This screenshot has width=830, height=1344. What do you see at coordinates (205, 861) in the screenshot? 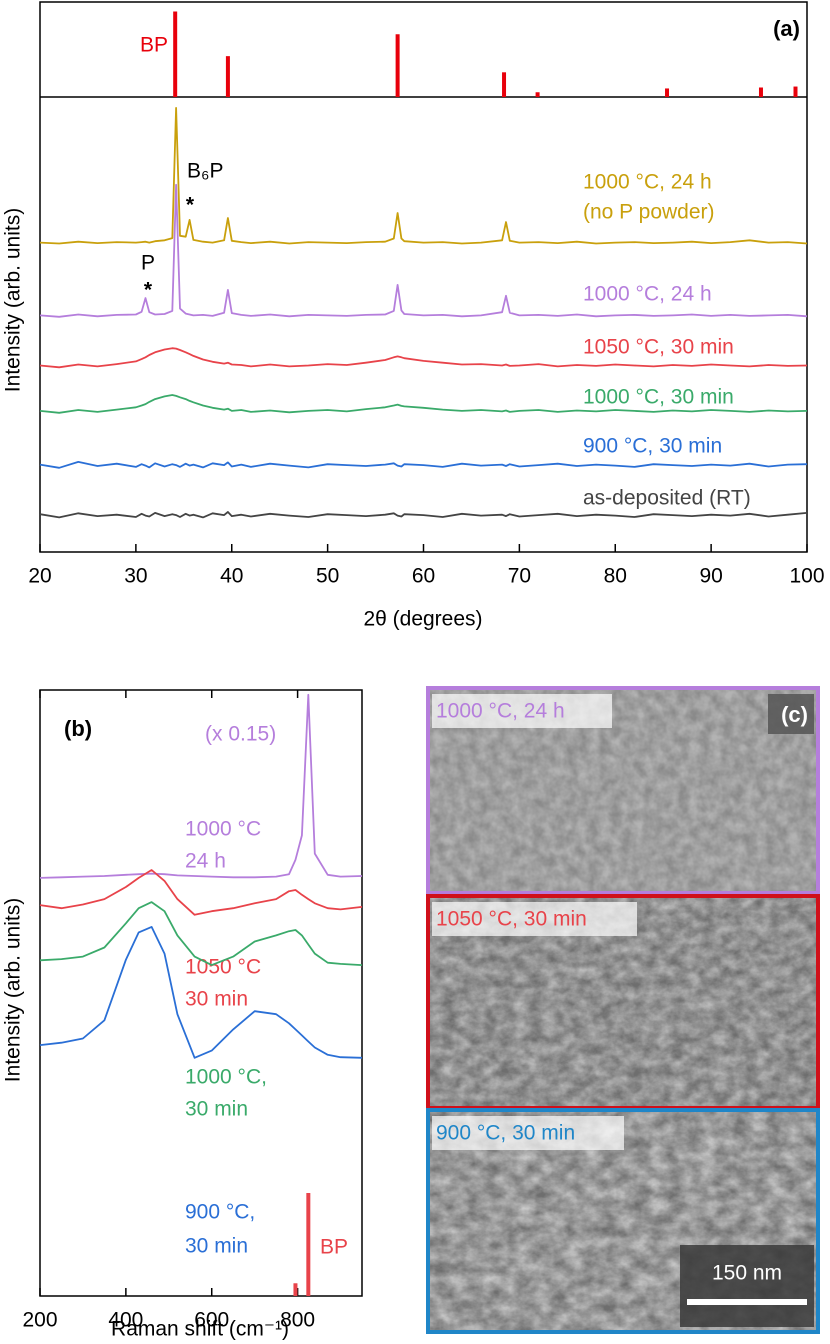
I see `series-label: 24 h` at bounding box center [205, 861].